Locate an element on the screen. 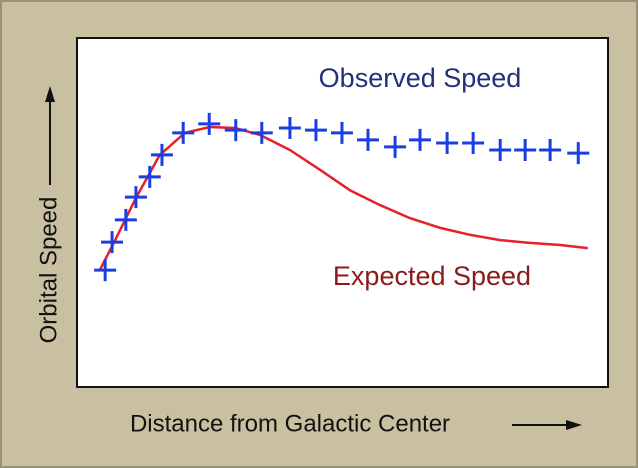 The image size is (638, 468). series-label: Expected Speed is located at coordinates (432, 276).